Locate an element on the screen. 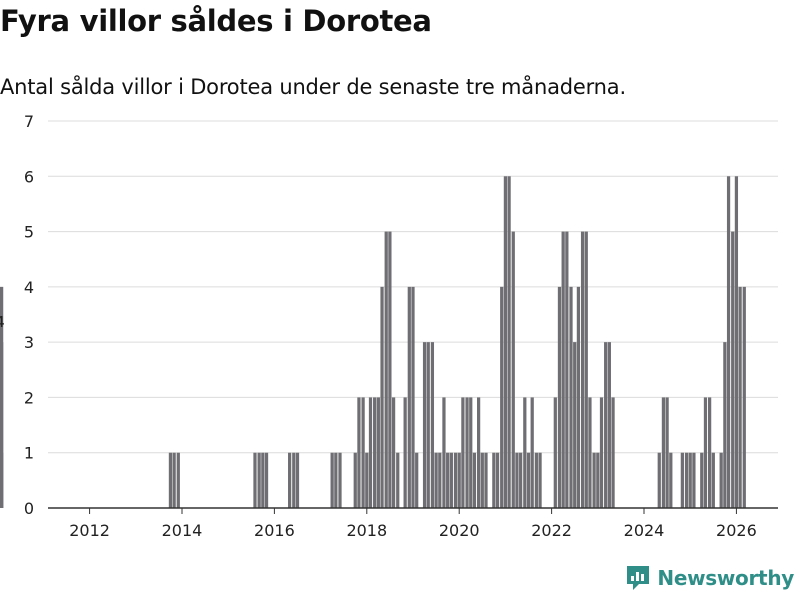  y-tick-label: 3 is located at coordinates (29, 342).